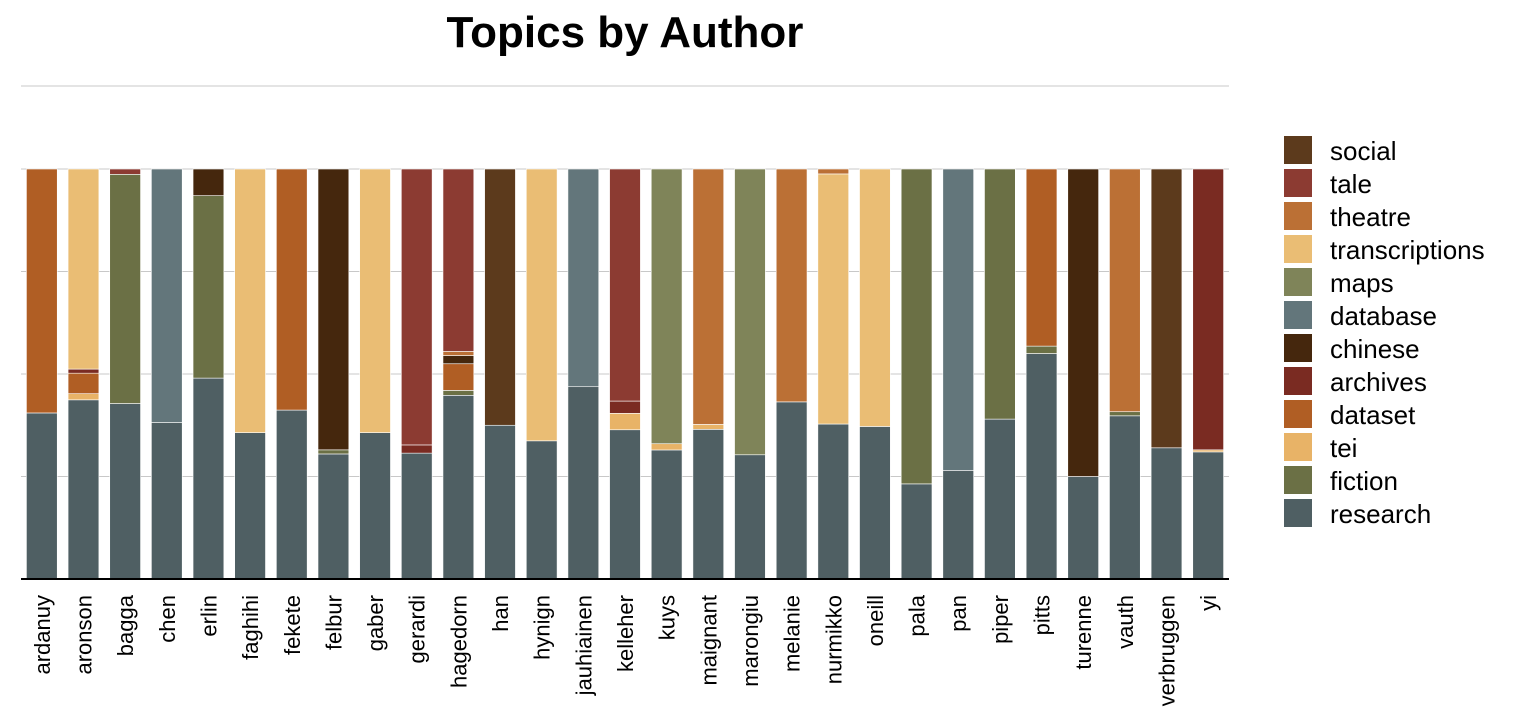  Describe the element at coordinates (708, 374) in the screenshot. I see `bar-maignant` at that location.